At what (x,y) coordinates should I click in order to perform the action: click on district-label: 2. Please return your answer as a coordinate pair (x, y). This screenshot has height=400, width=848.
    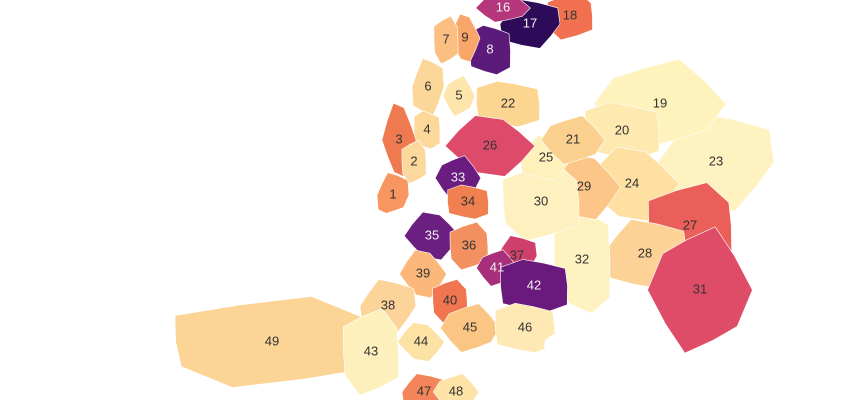
    Looking at the image, I should click on (413, 160).